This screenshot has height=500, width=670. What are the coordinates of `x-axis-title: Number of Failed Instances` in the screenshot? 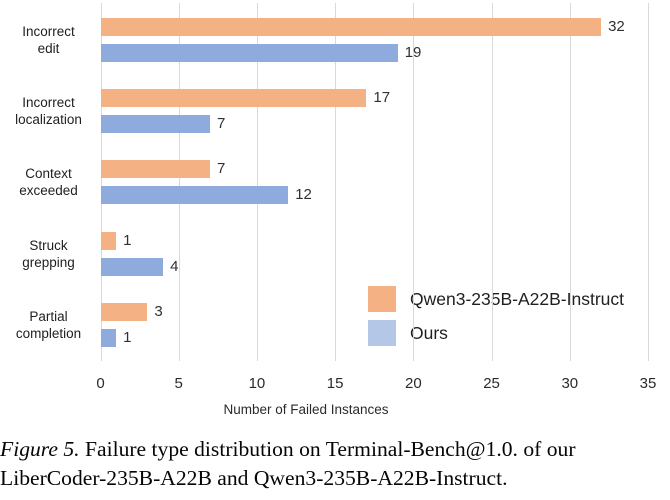 It's located at (306, 409).